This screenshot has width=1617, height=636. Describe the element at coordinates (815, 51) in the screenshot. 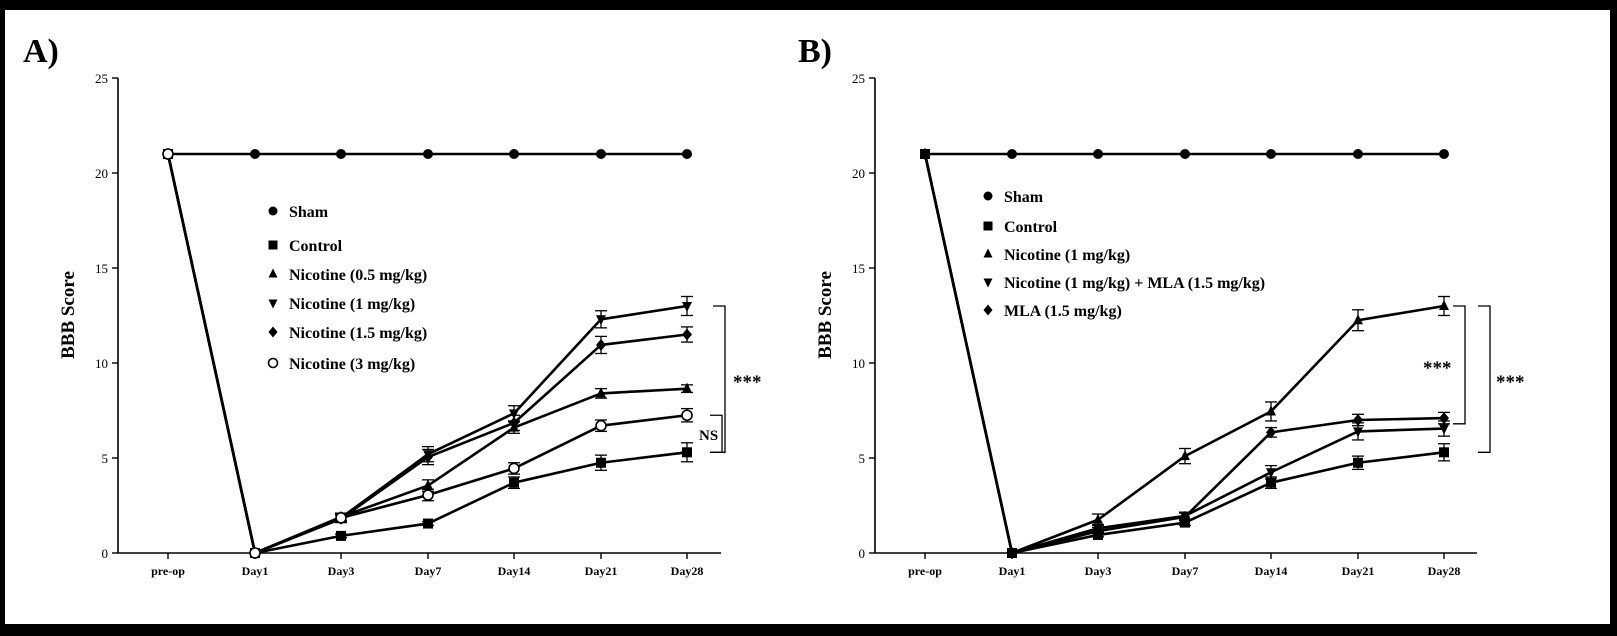

I see `panel-label: B)` at that location.